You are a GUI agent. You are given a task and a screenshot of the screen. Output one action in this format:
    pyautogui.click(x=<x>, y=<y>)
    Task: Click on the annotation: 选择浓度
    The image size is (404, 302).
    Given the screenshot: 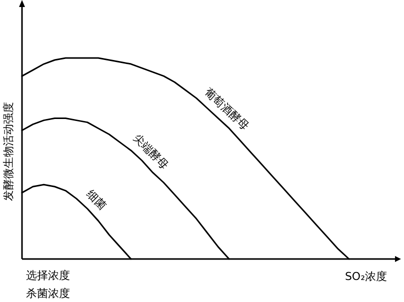 What is the action you would take?
    pyautogui.click(x=48, y=275)
    